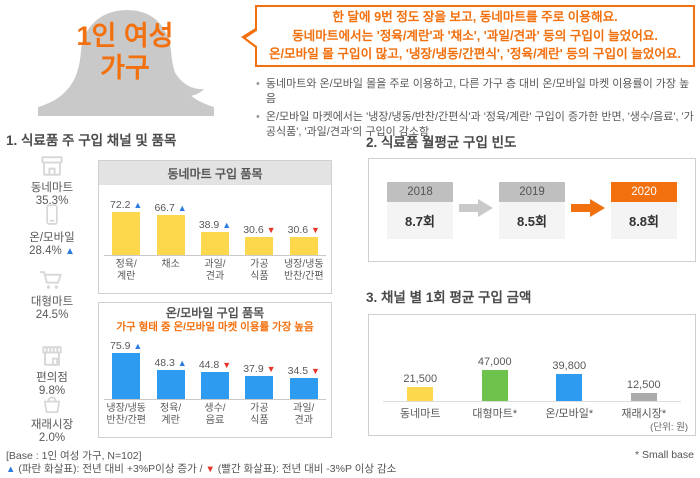 The width and height of the screenshot is (700, 478). What do you see at coordinates (215, 313) in the screenshot?
I see `chart2-title: 온/모바일 구입 품목` at bounding box center [215, 313].